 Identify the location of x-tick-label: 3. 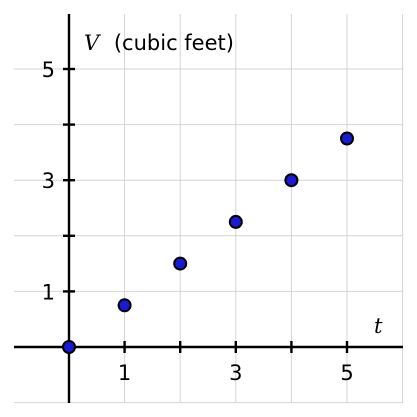
(235, 373).